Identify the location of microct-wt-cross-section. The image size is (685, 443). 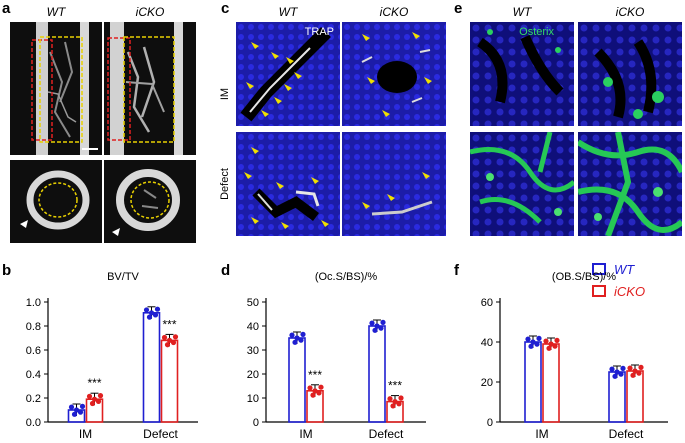
(56, 201).